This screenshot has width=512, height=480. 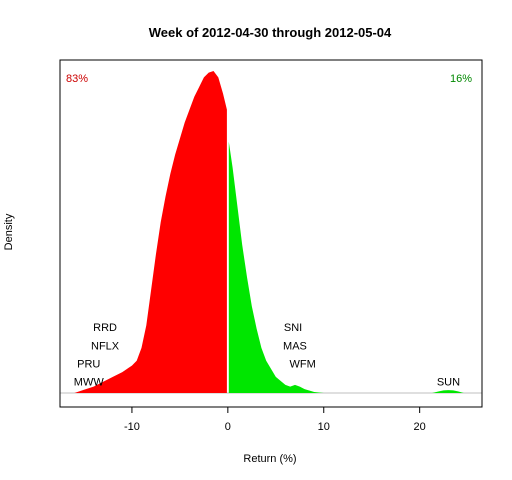 What do you see at coordinates (105, 346) in the screenshot?
I see `ticker-annotation-nflx: NFLX` at bounding box center [105, 346].